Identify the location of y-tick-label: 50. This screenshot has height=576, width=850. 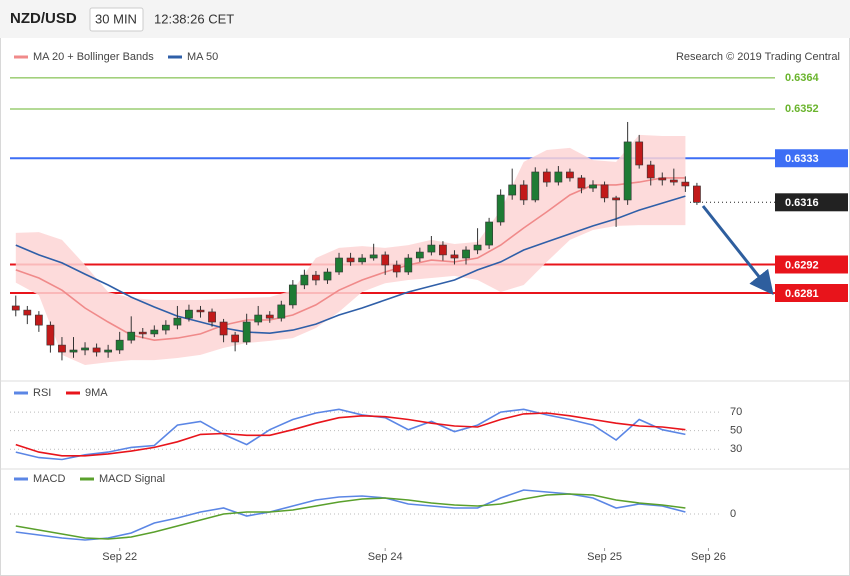
(736, 431).